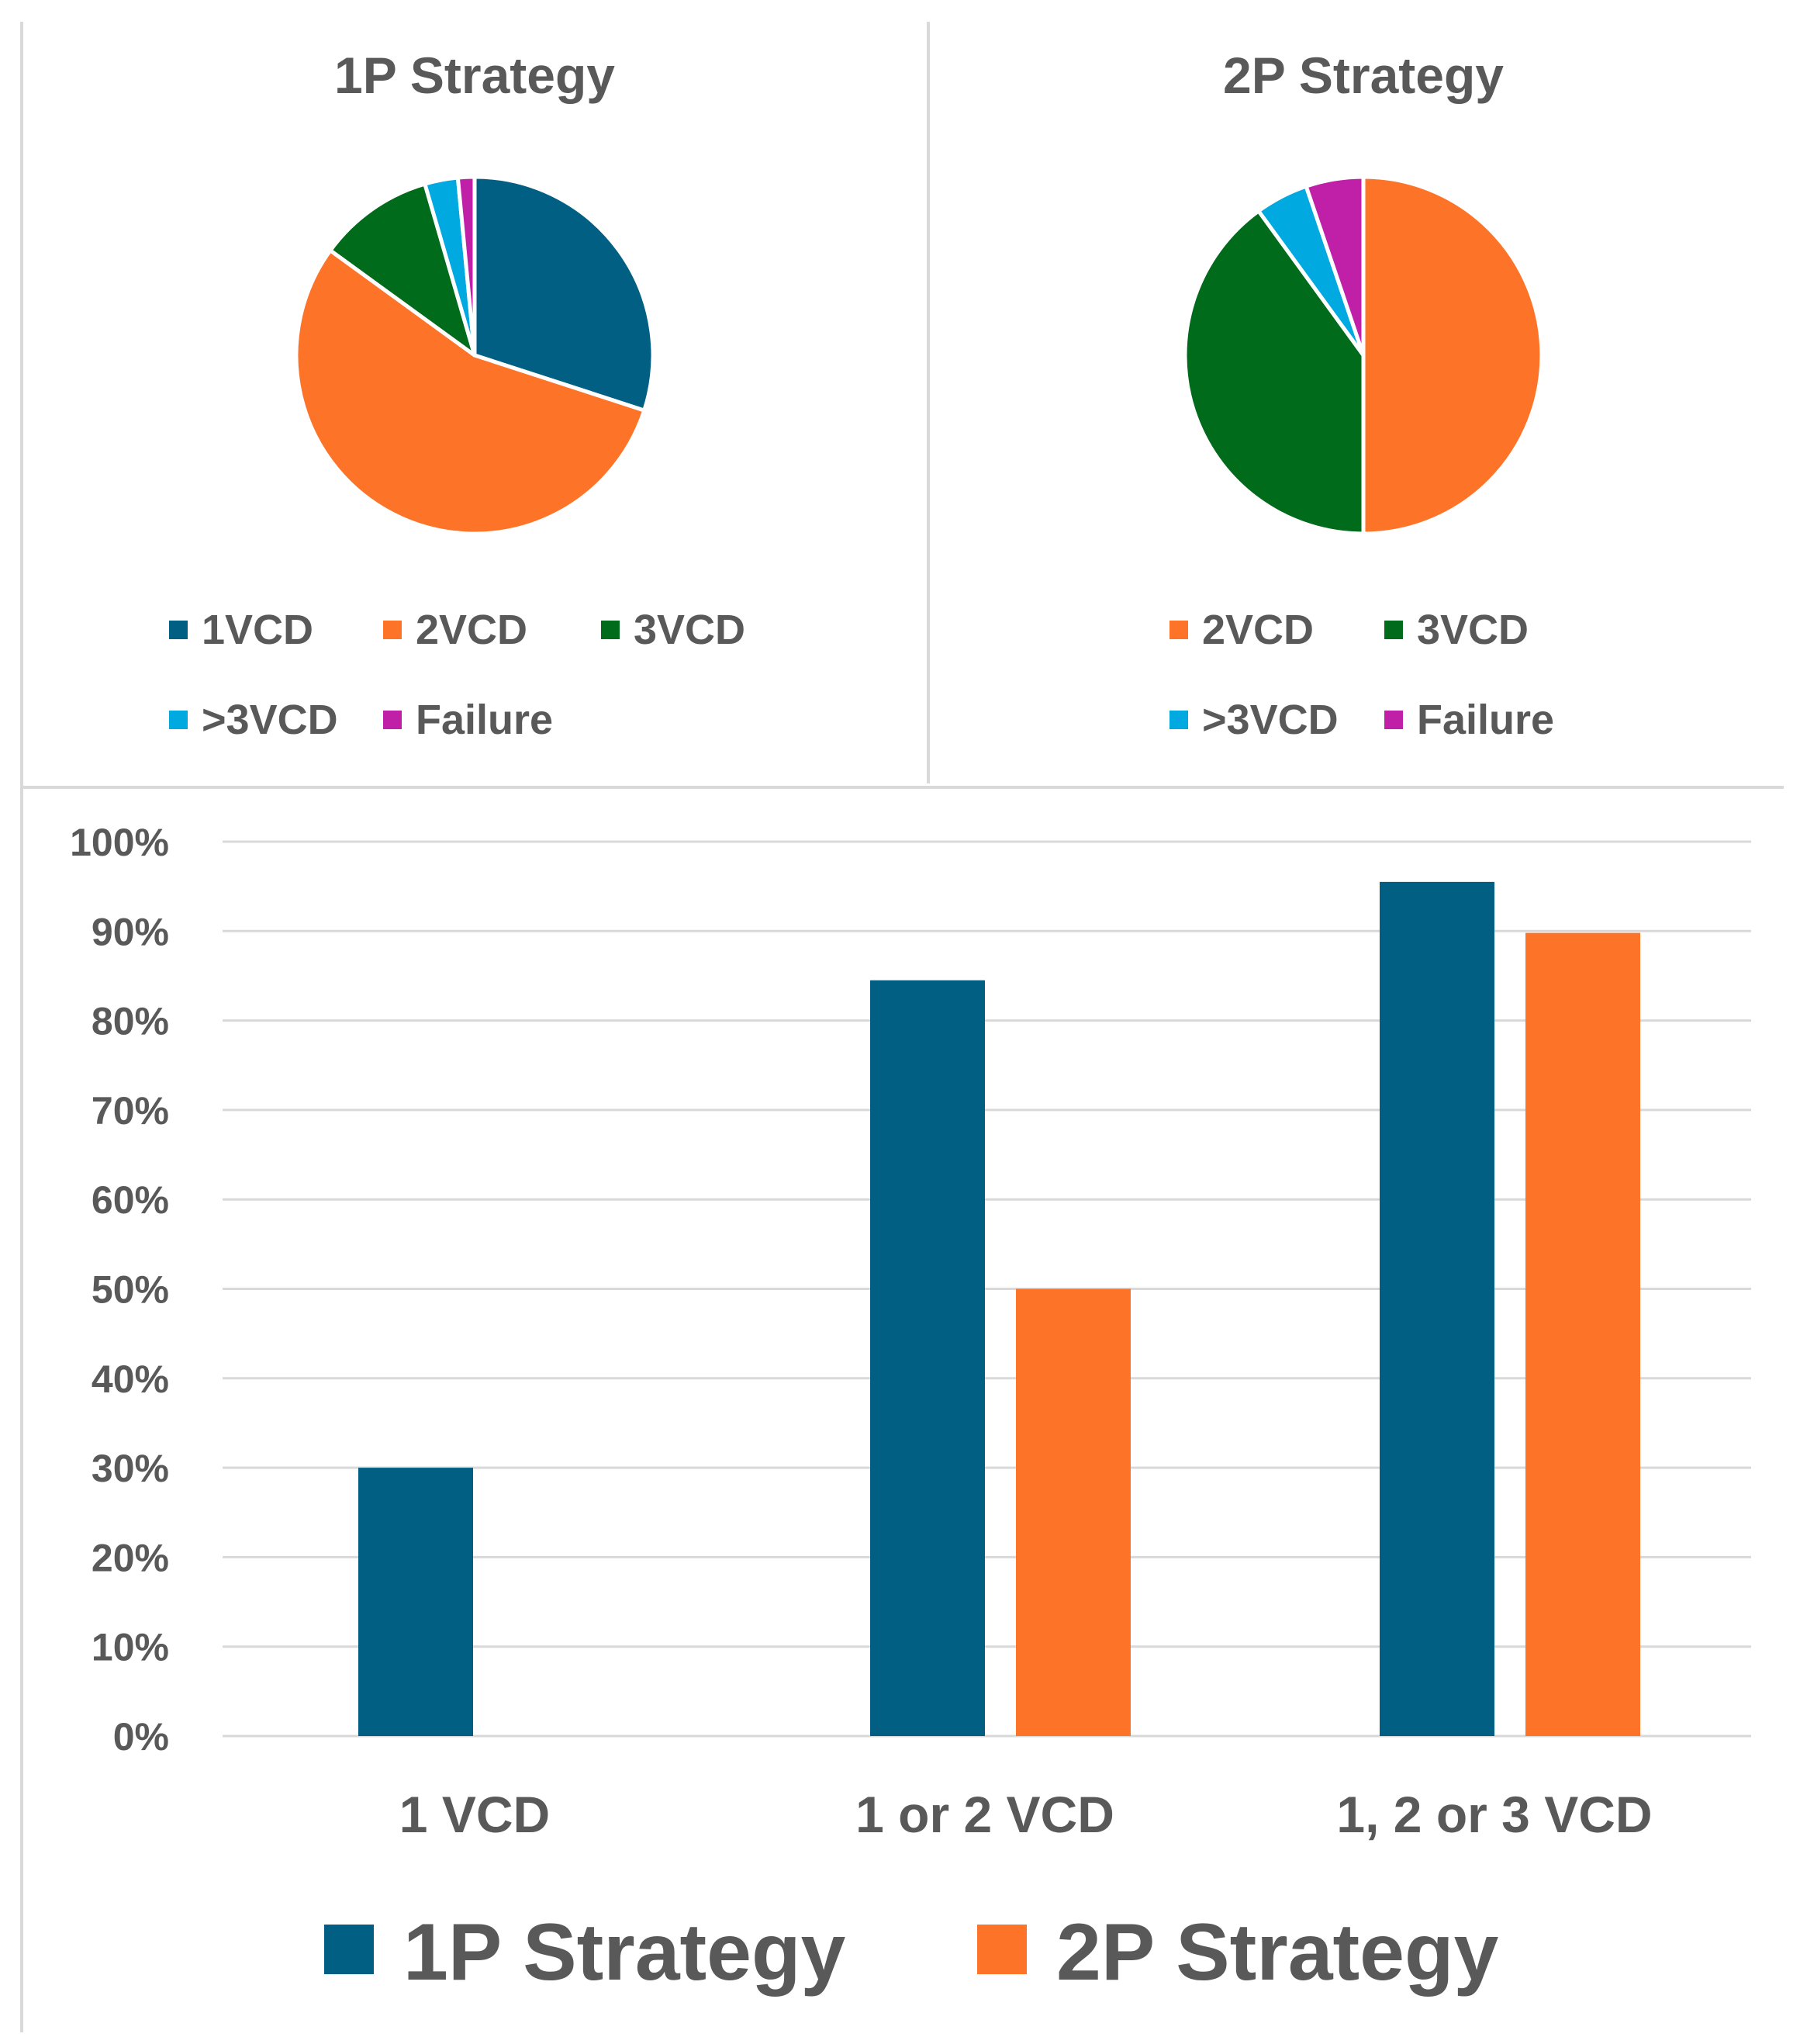 The image size is (1800, 2044). I want to click on pie-1p-legend: 1VCD 2VCD 3VCD >3VCD Failure, so click(457, 675).